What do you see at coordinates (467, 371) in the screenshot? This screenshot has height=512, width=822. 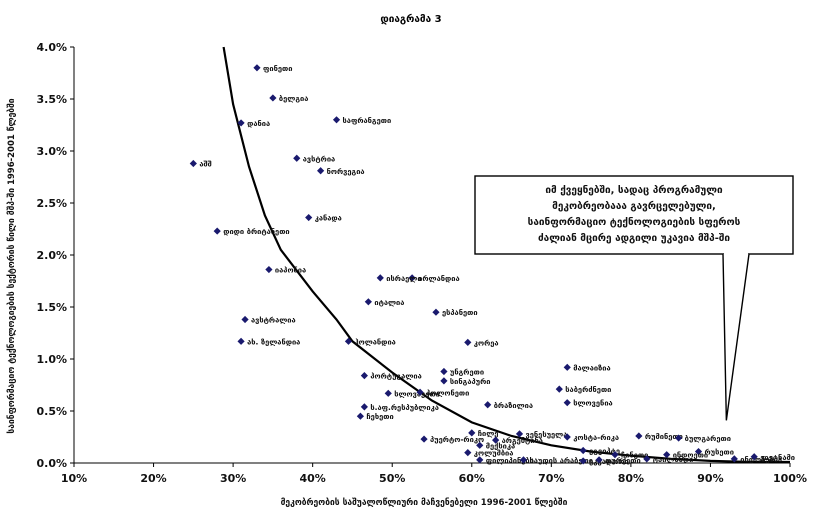 I see `data-point-label: უნგრეთი` at bounding box center [467, 371].